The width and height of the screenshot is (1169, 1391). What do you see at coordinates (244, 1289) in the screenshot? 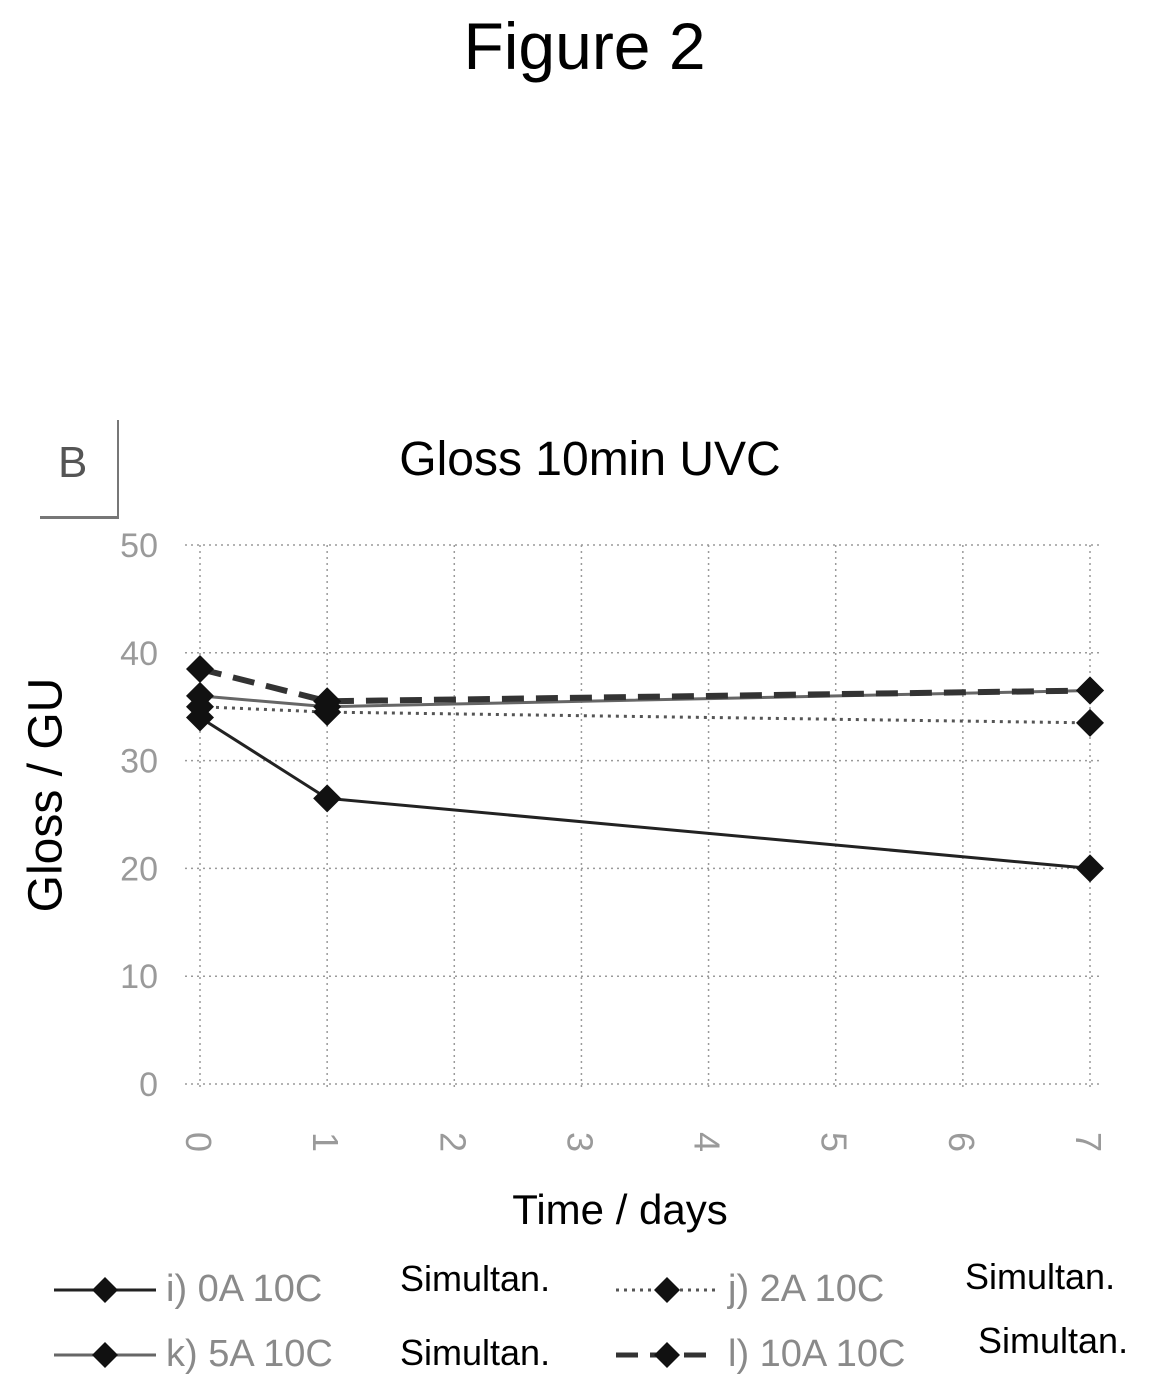
I see `legend-label-i: i) 0A 10C` at bounding box center [244, 1289].